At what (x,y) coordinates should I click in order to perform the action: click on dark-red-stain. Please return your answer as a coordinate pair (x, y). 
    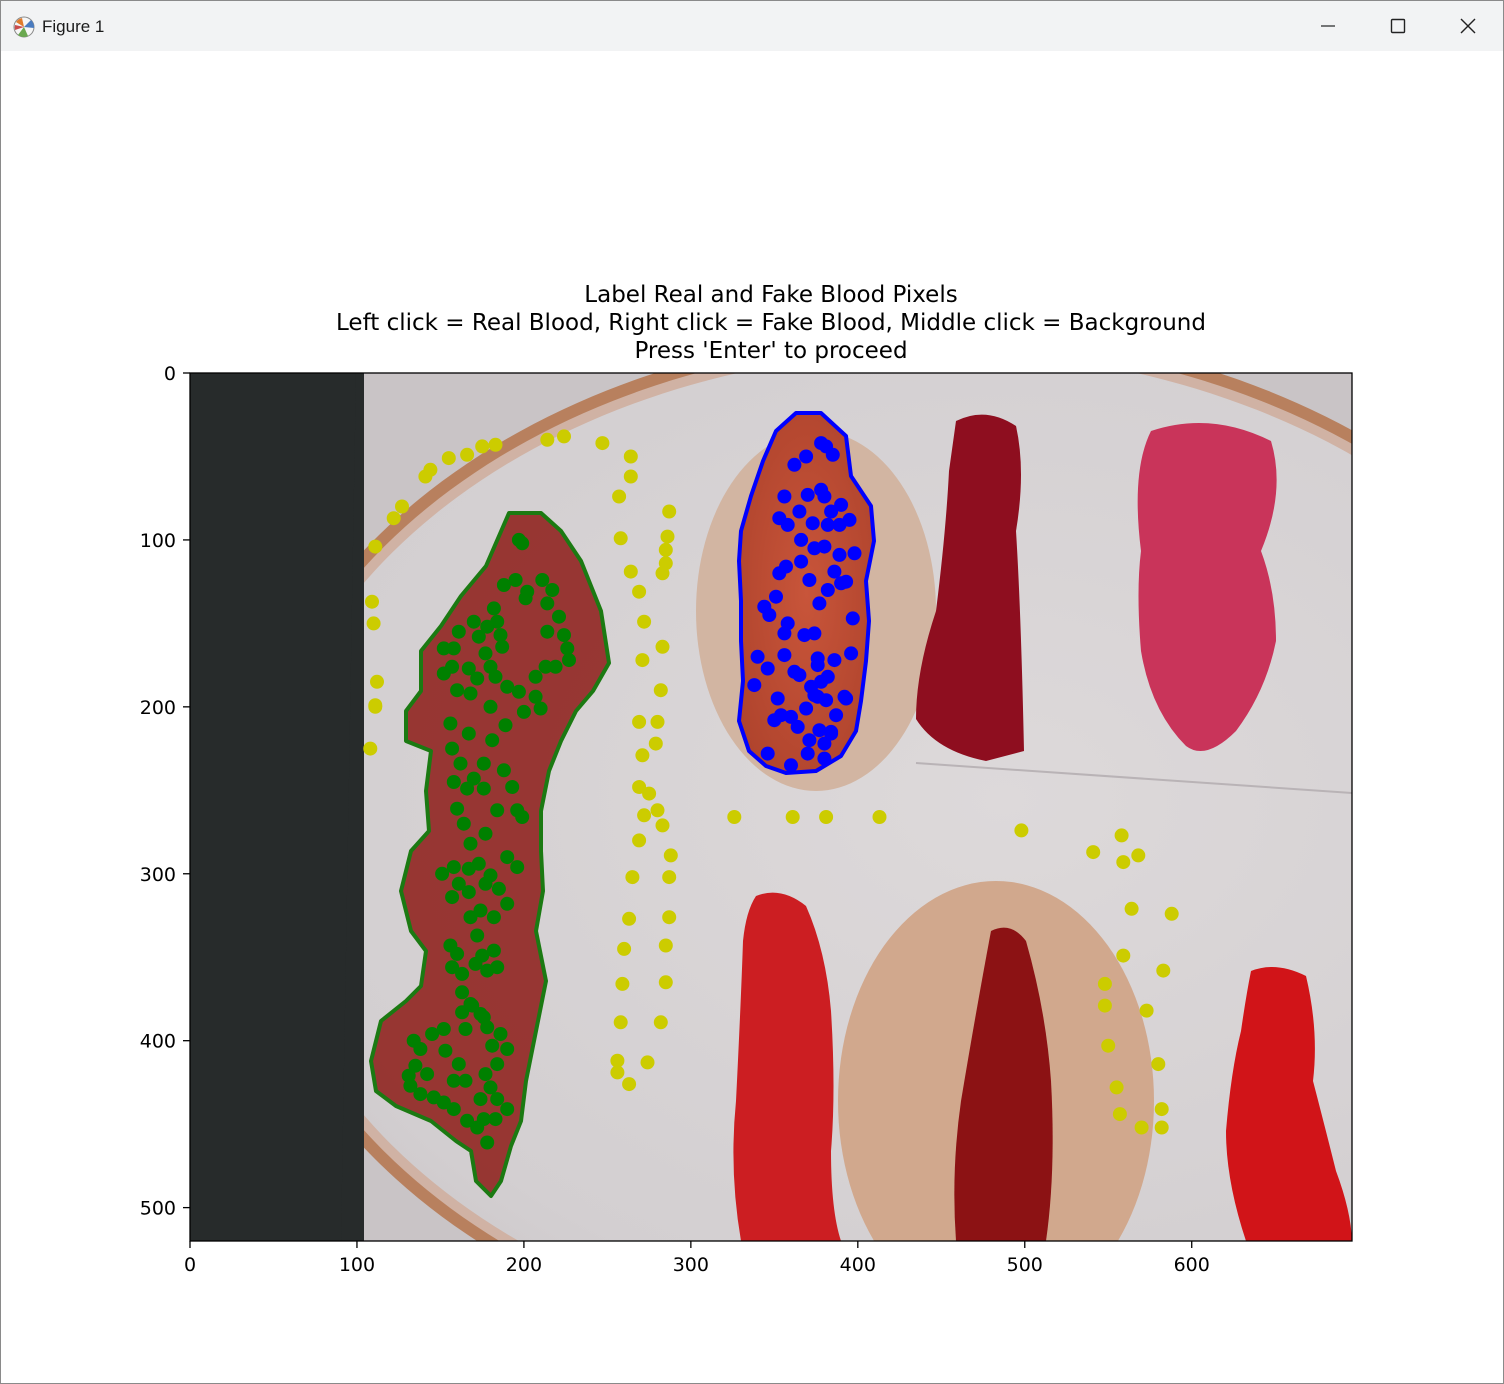
    Looking at the image, I should click on (970, 587).